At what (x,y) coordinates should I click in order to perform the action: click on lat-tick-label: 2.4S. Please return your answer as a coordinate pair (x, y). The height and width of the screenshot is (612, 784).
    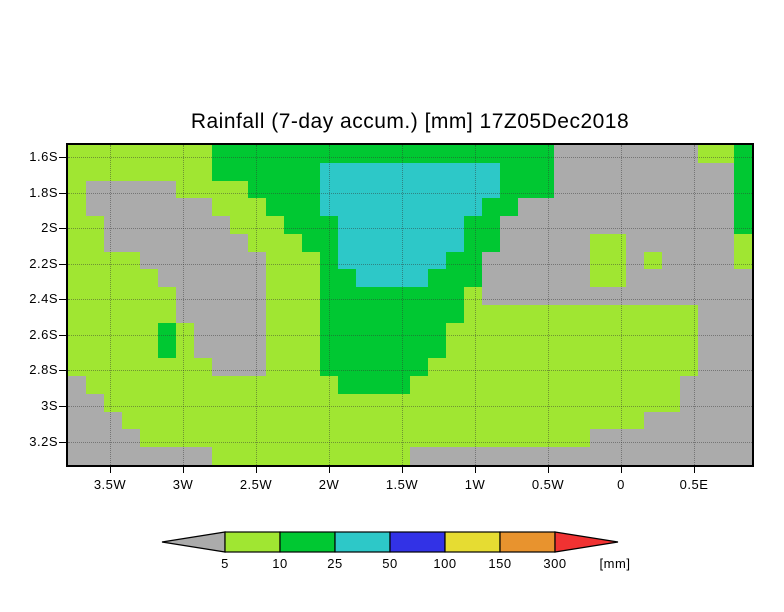
    Looking at the image, I should click on (43, 299).